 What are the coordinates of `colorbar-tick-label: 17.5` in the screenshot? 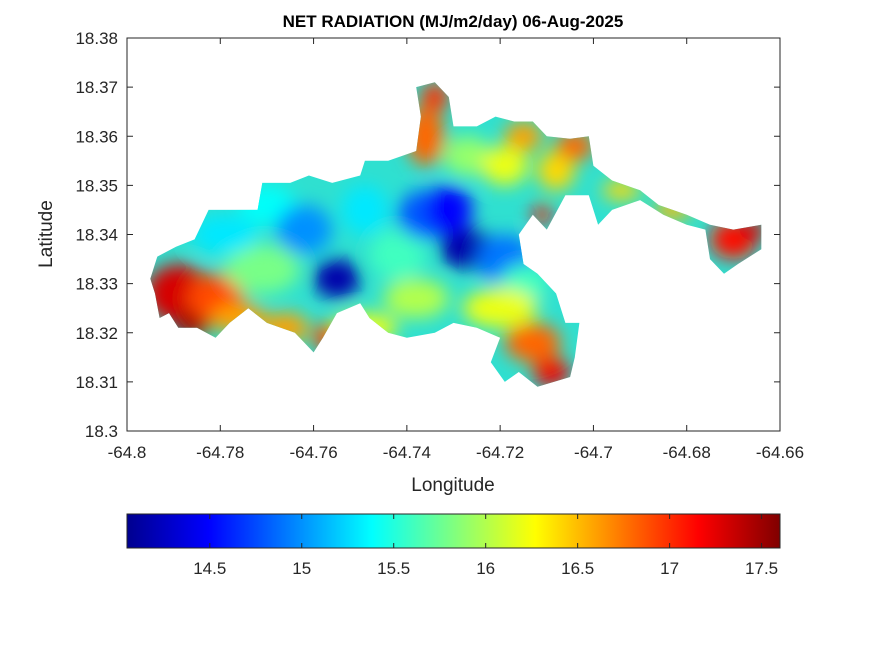 It's located at (761, 568).